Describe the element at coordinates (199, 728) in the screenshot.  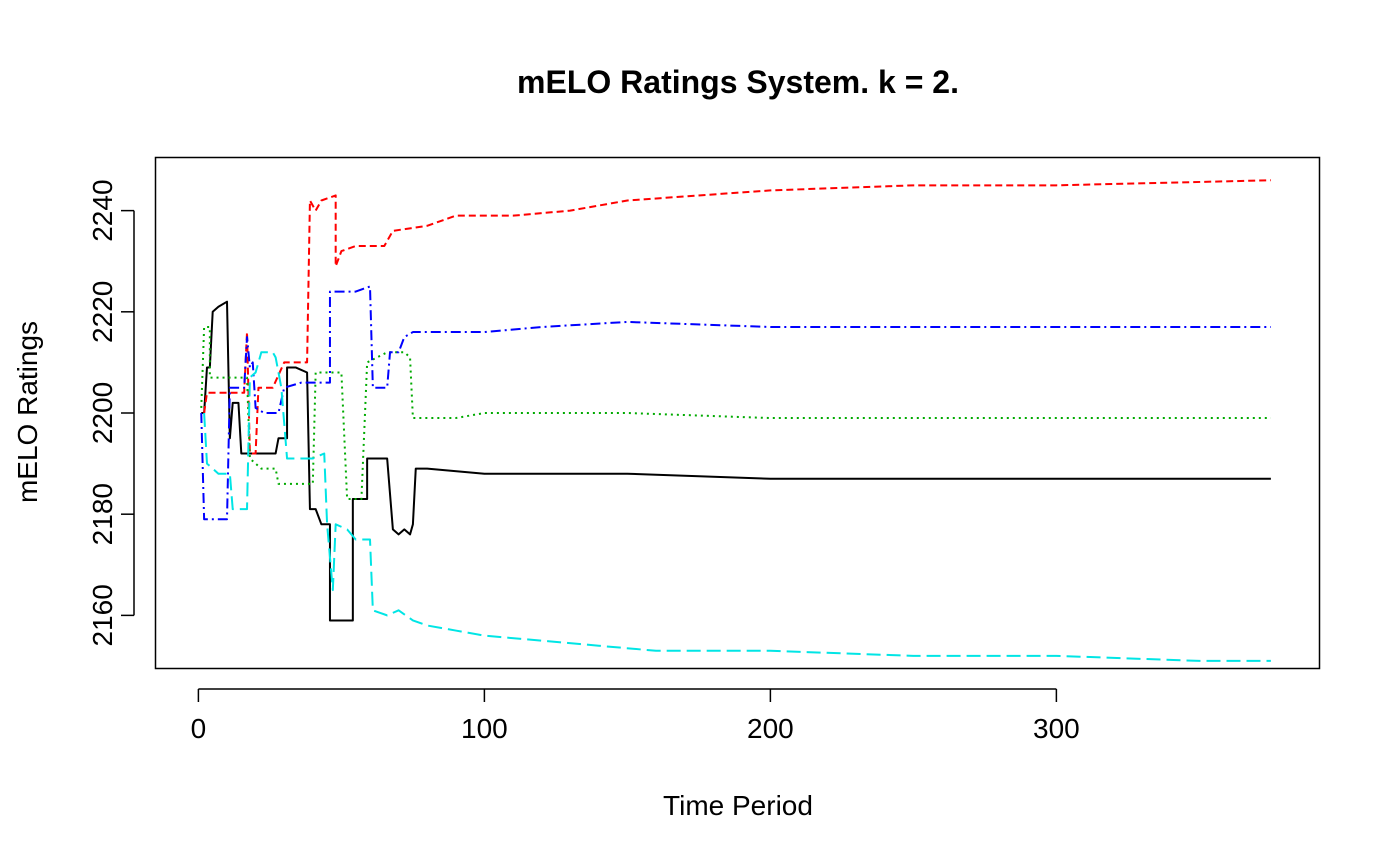
I see `x-tick-label: 0` at that location.